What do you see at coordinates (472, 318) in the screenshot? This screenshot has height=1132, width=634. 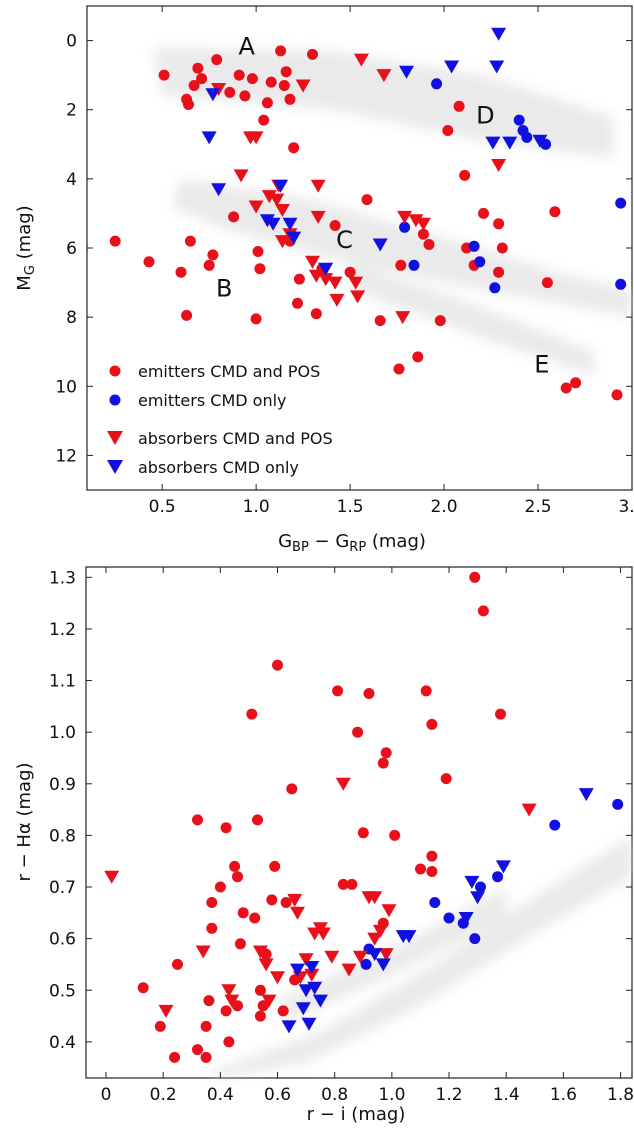 I see `field-star-density` at bounding box center [472, 318].